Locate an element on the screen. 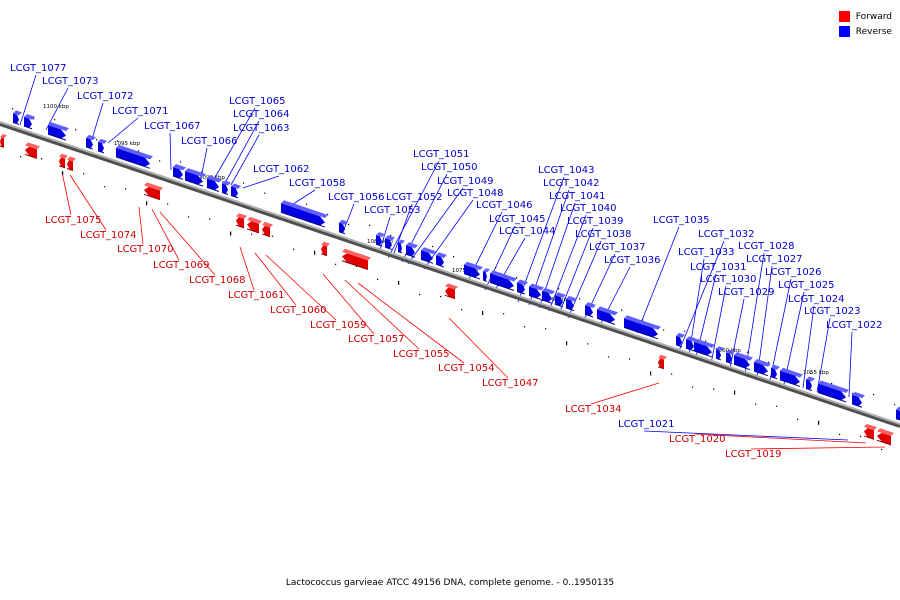 The image size is (900, 600). gene-label-forward: LCGT_1069 is located at coordinates (181, 265).